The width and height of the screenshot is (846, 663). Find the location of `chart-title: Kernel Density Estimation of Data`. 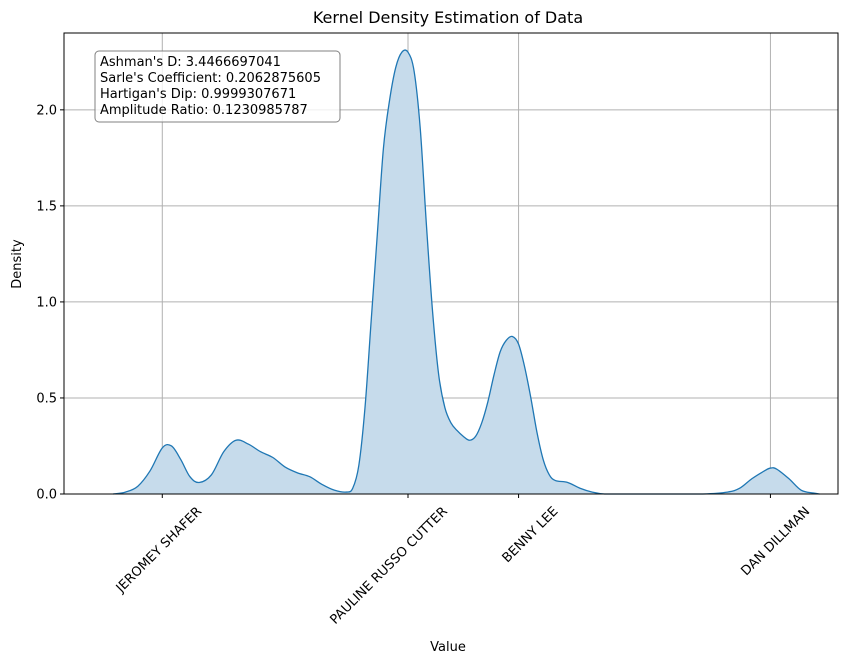

chart-title: Kernel Density Estimation of Data is located at coordinates (448, 17).